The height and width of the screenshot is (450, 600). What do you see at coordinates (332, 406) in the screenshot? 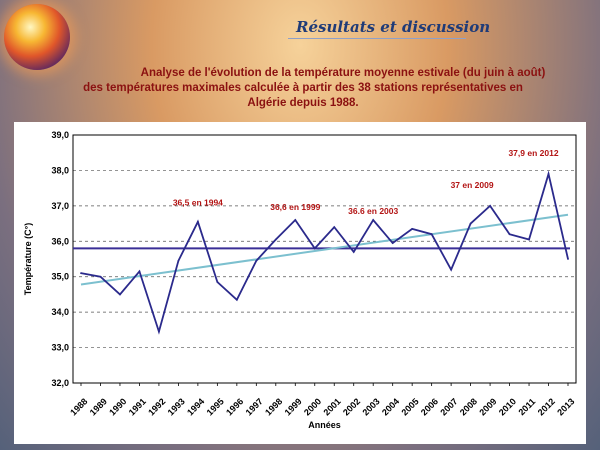
I see `x-tick-label: 2001` at bounding box center [332, 406].